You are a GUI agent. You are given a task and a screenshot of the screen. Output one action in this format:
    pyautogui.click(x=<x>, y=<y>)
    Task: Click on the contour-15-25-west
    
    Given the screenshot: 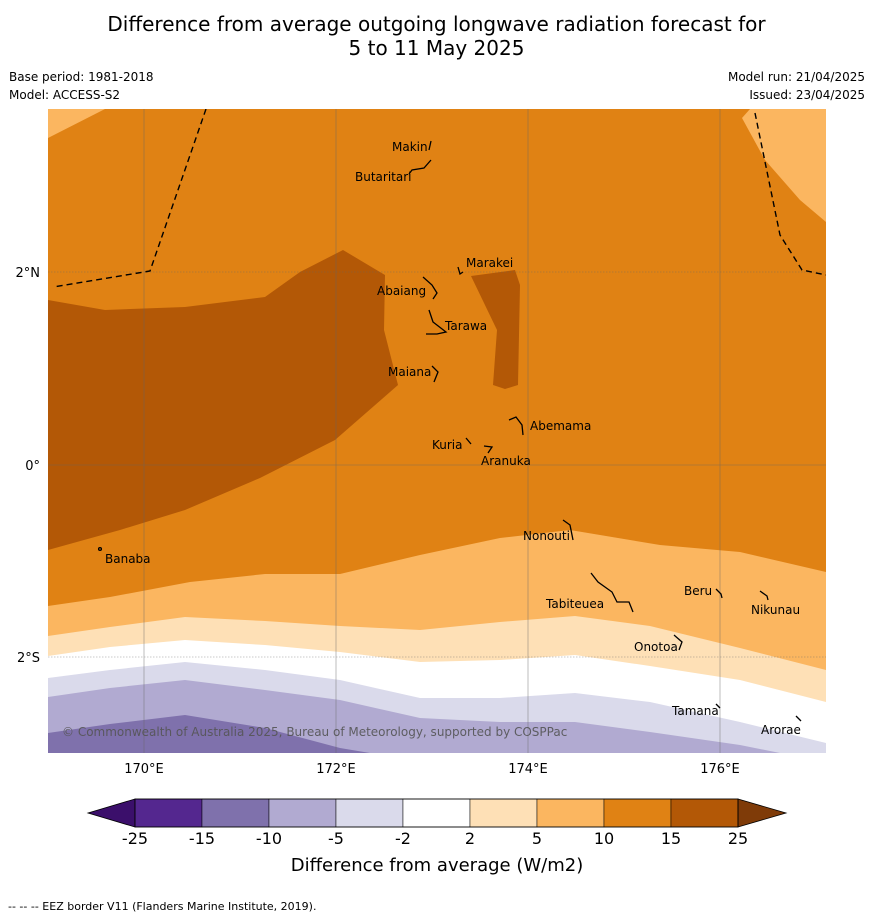 What is the action you would take?
    pyautogui.click(x=223, y=400)
    